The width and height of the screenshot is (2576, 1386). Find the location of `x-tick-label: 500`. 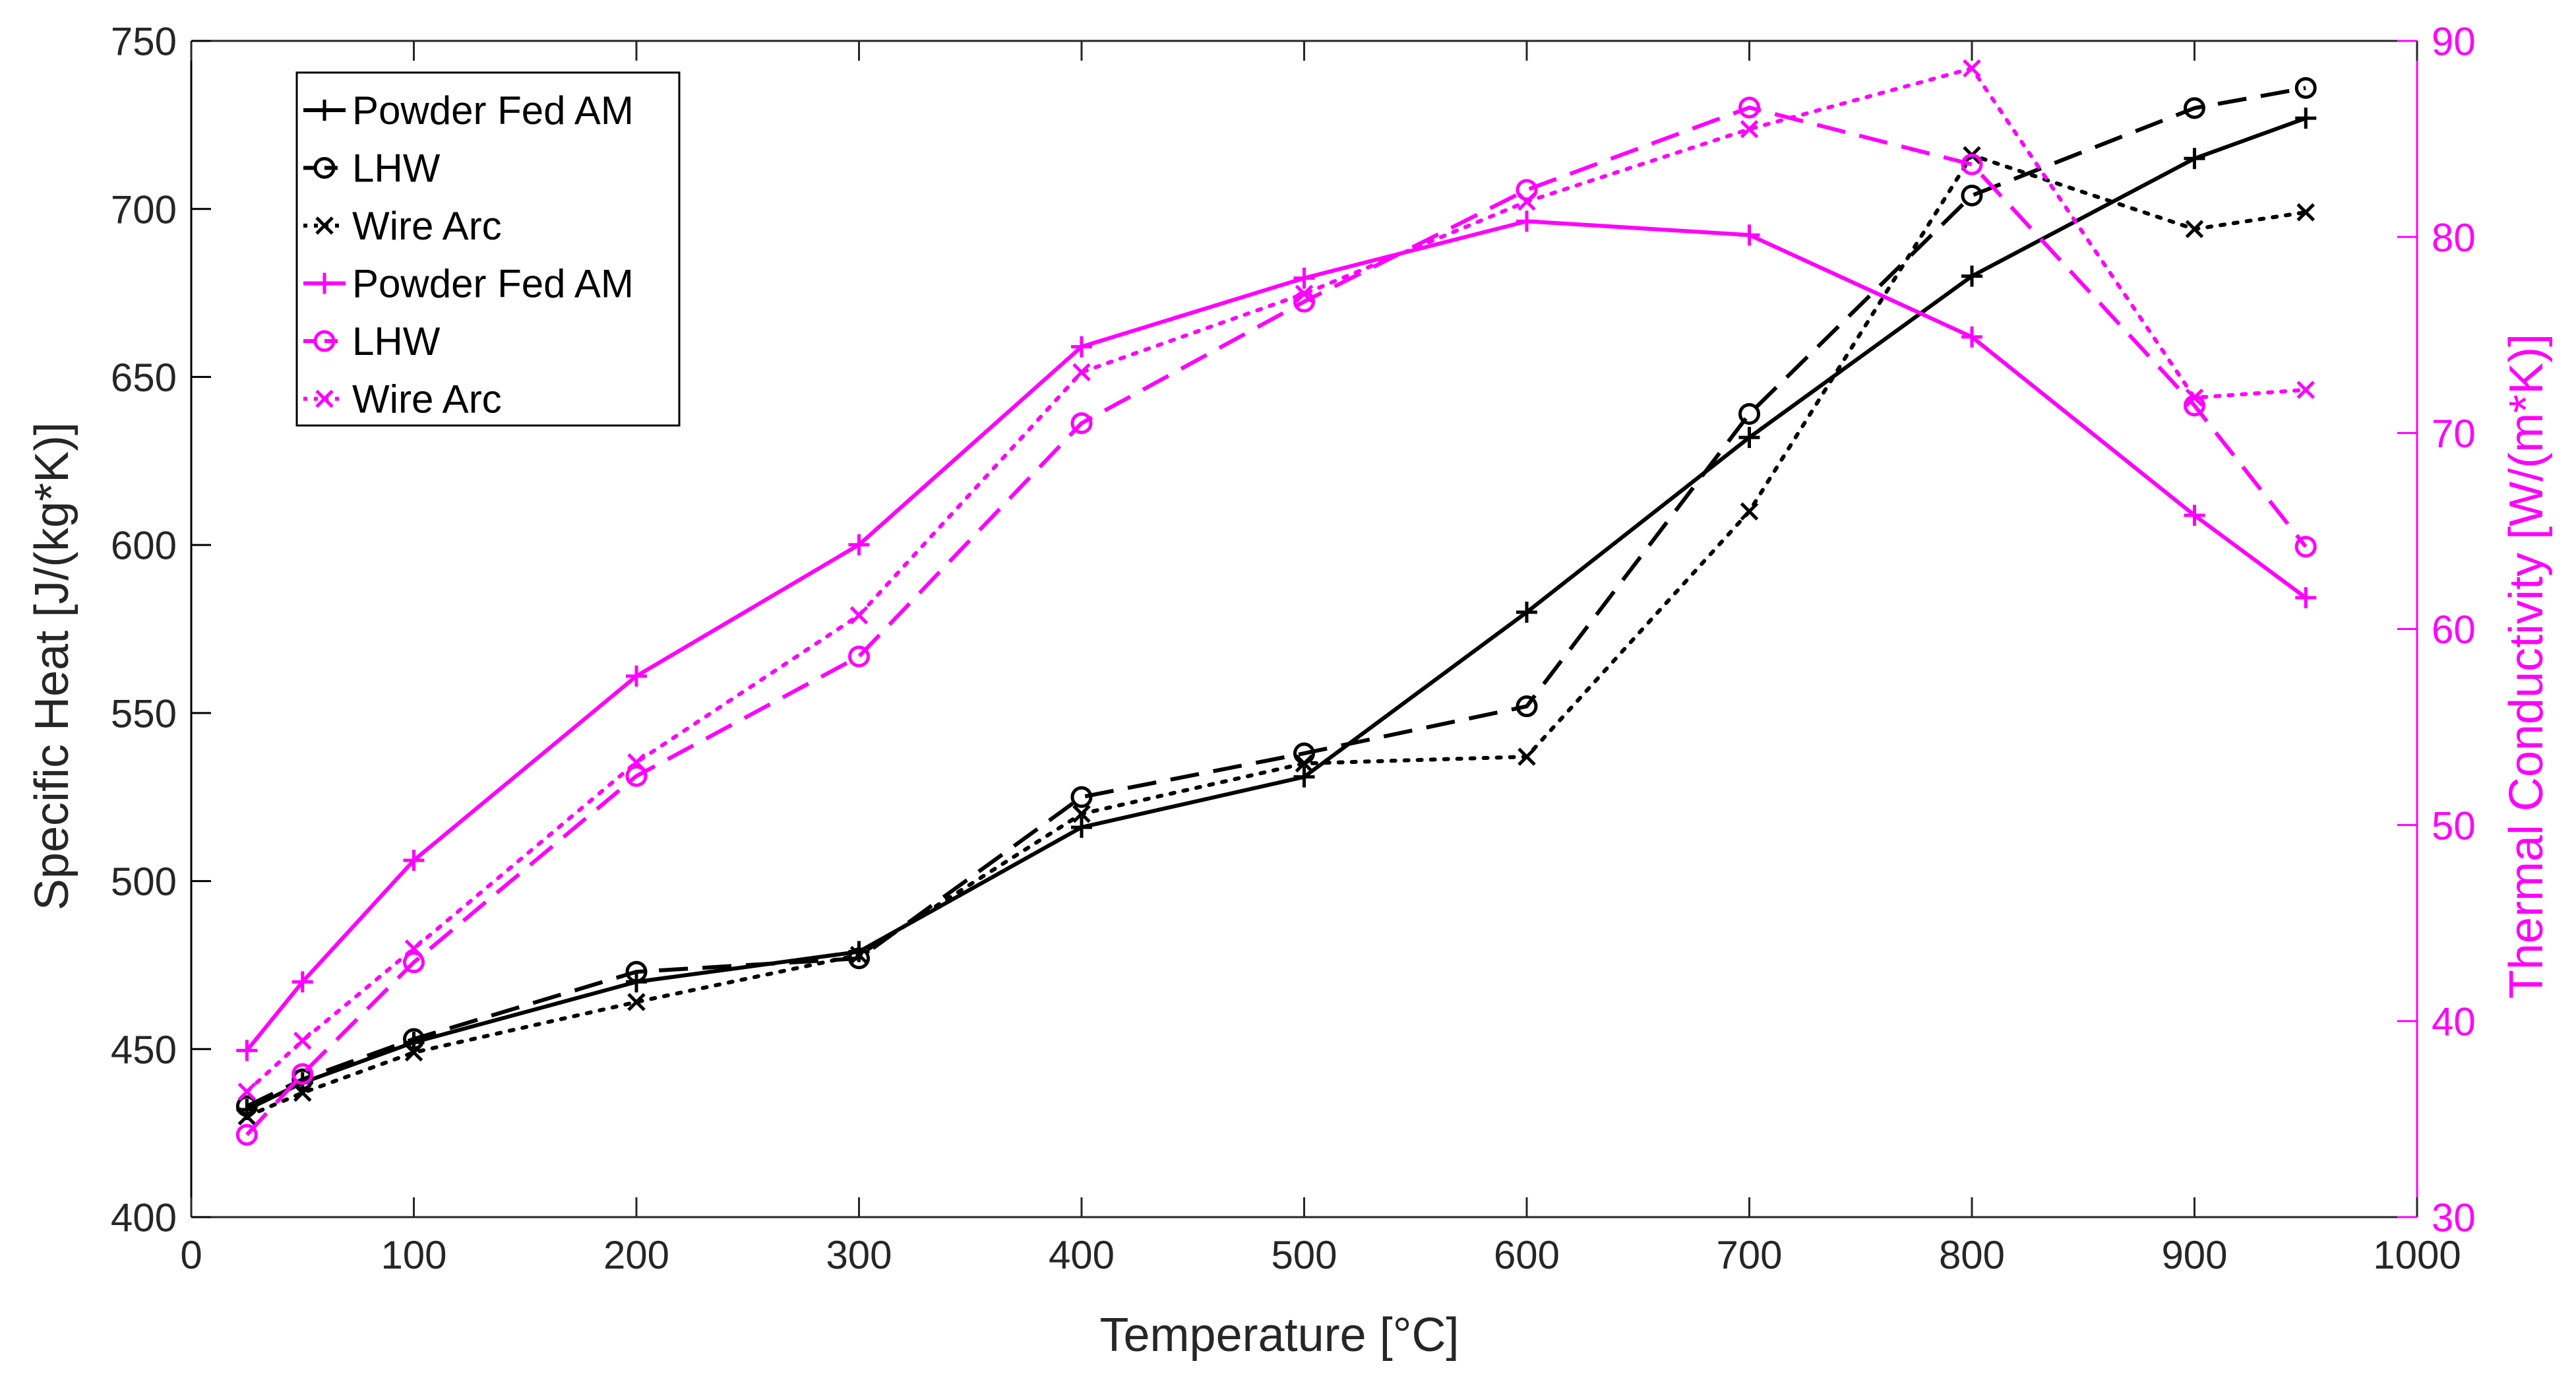

x-tick-label: 500 is located at coordinates (1304, 1255).